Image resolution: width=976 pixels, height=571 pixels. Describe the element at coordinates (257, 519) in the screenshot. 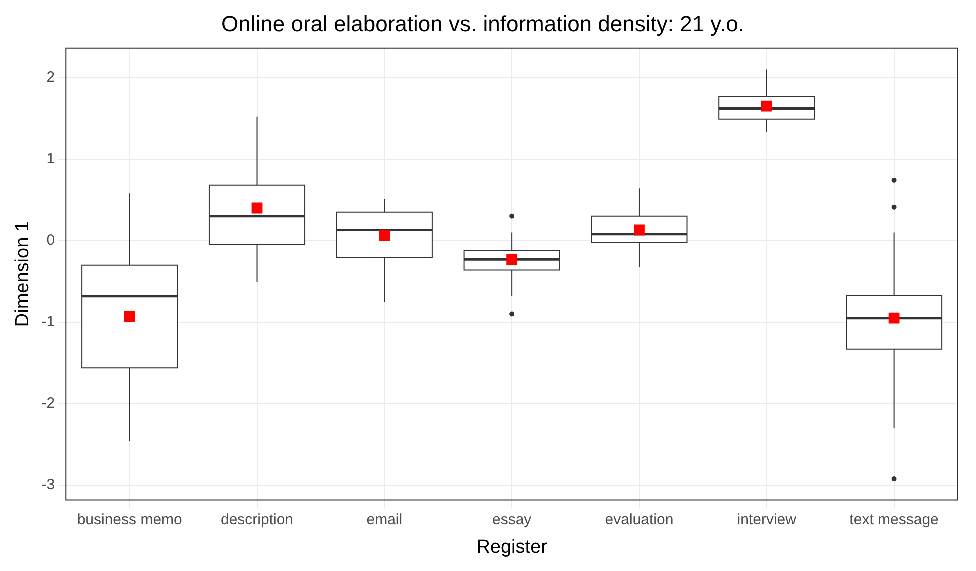

I see `x-tick-label: description` at that location.